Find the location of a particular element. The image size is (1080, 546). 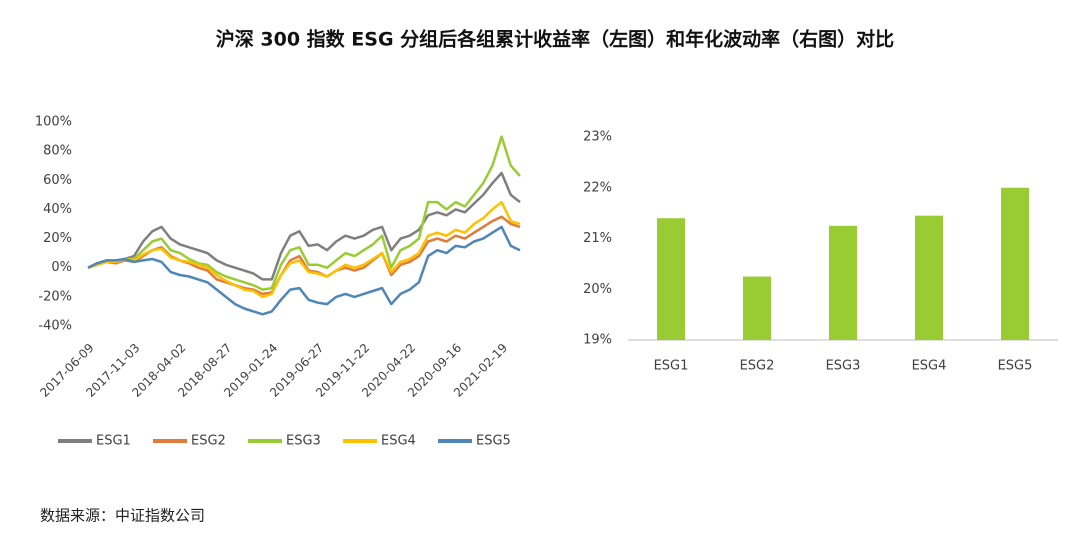

y-tick-label: 0% is located at coordinates (61, 267).